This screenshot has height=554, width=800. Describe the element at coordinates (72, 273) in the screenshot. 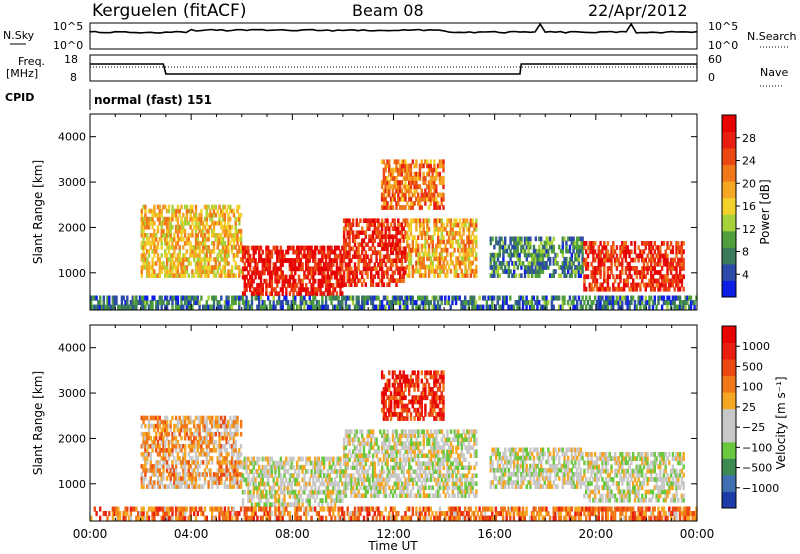

I see `y-tick-label: 1000` at that location.